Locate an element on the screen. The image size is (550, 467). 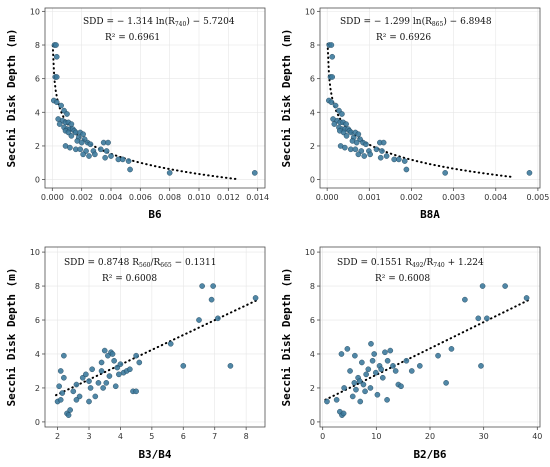
x-tick-label: 0.014 is located at coordinates (257, 197).